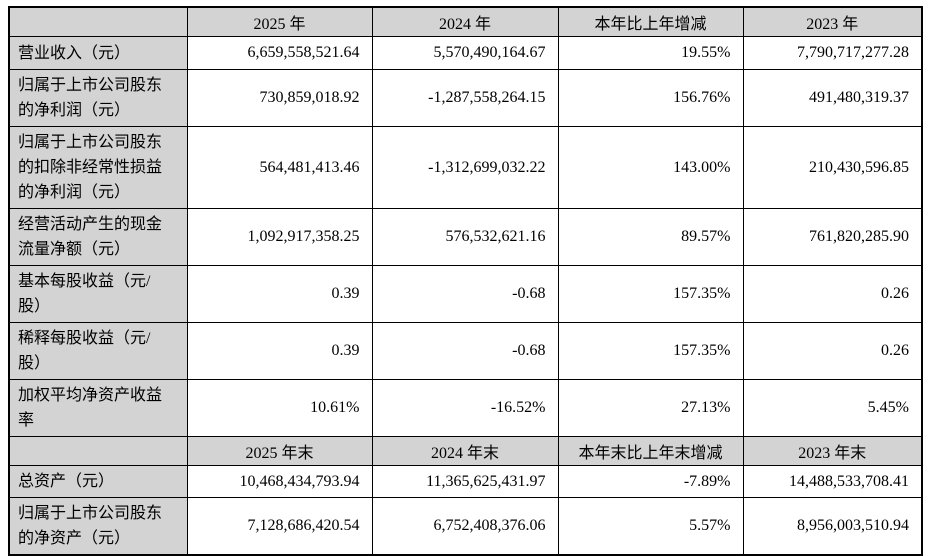  I want to click on row-label: 归属于上市公司股东的净资产（元）, so click(98, 526).